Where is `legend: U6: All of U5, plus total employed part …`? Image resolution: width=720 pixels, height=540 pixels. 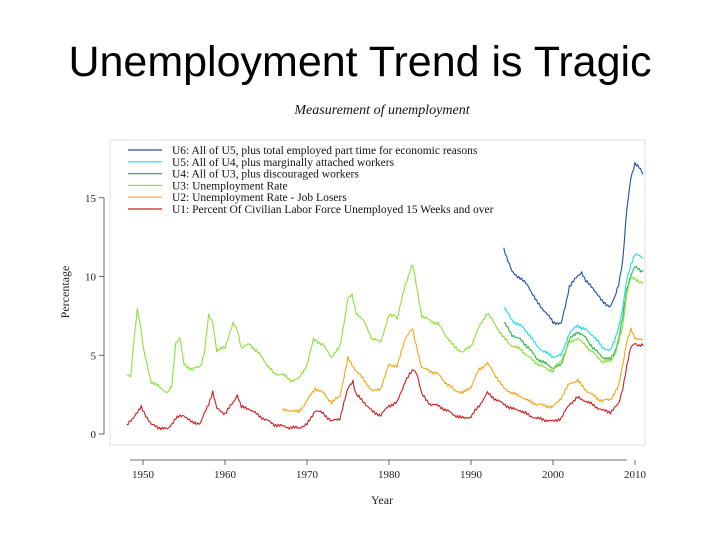
legend: U6: All of U5, plus total employed part … is located at coordinates (311, 180).